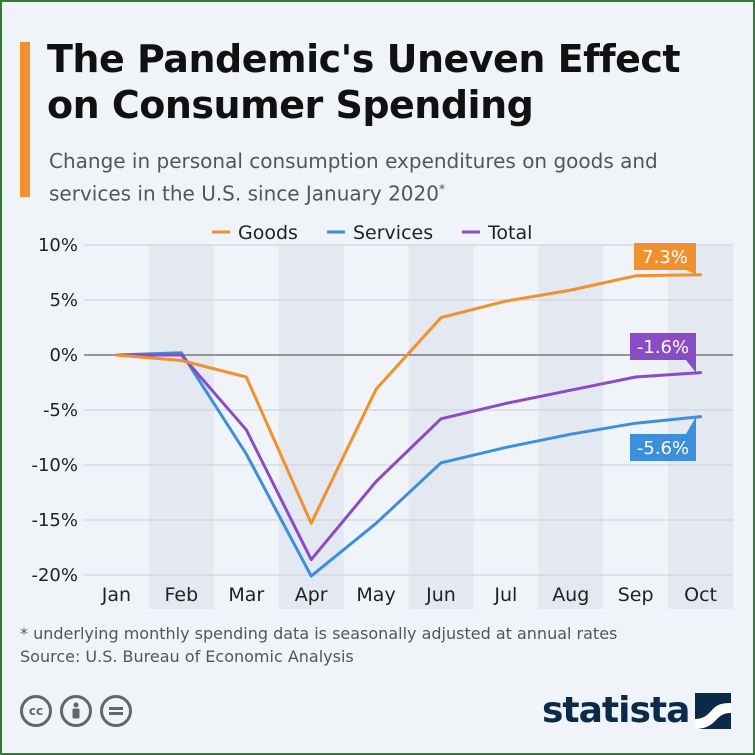  I want to click on brand-mark-shape, so click(713, 715).